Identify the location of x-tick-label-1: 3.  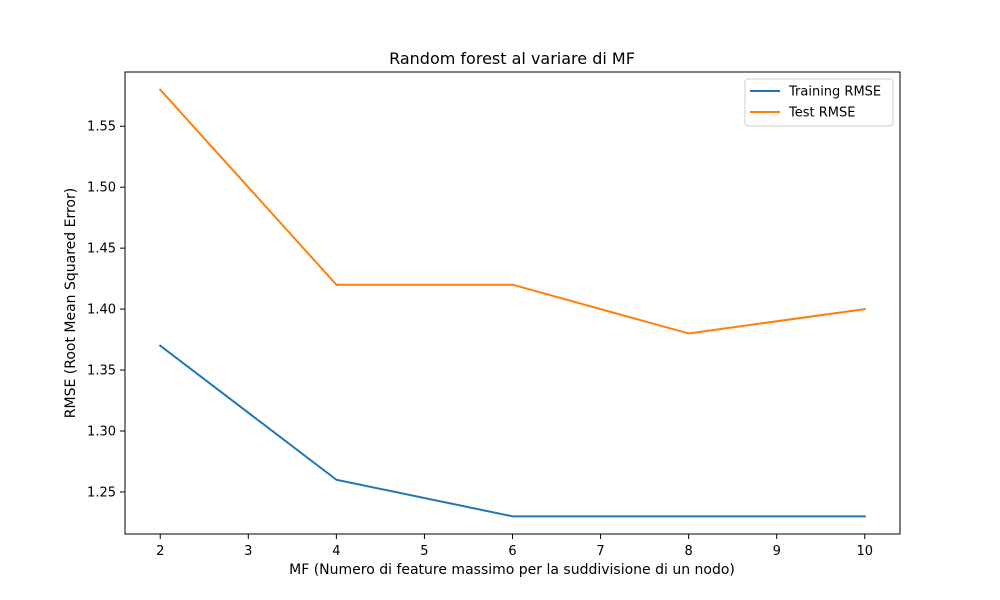
(248, 551).